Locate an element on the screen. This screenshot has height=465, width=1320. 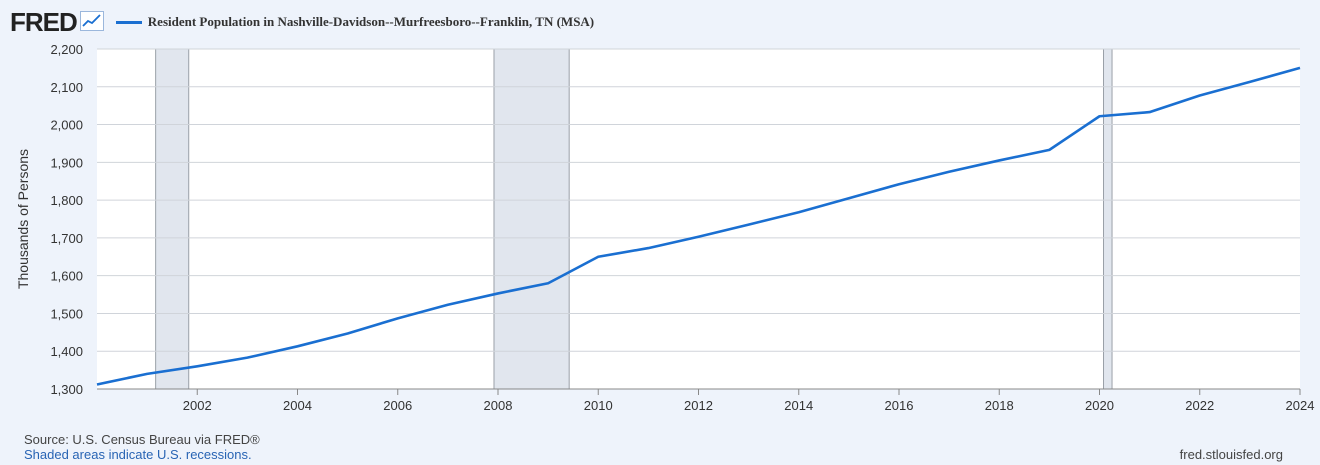
x-tick-label: 2010 is located at coordinates (598, 405).